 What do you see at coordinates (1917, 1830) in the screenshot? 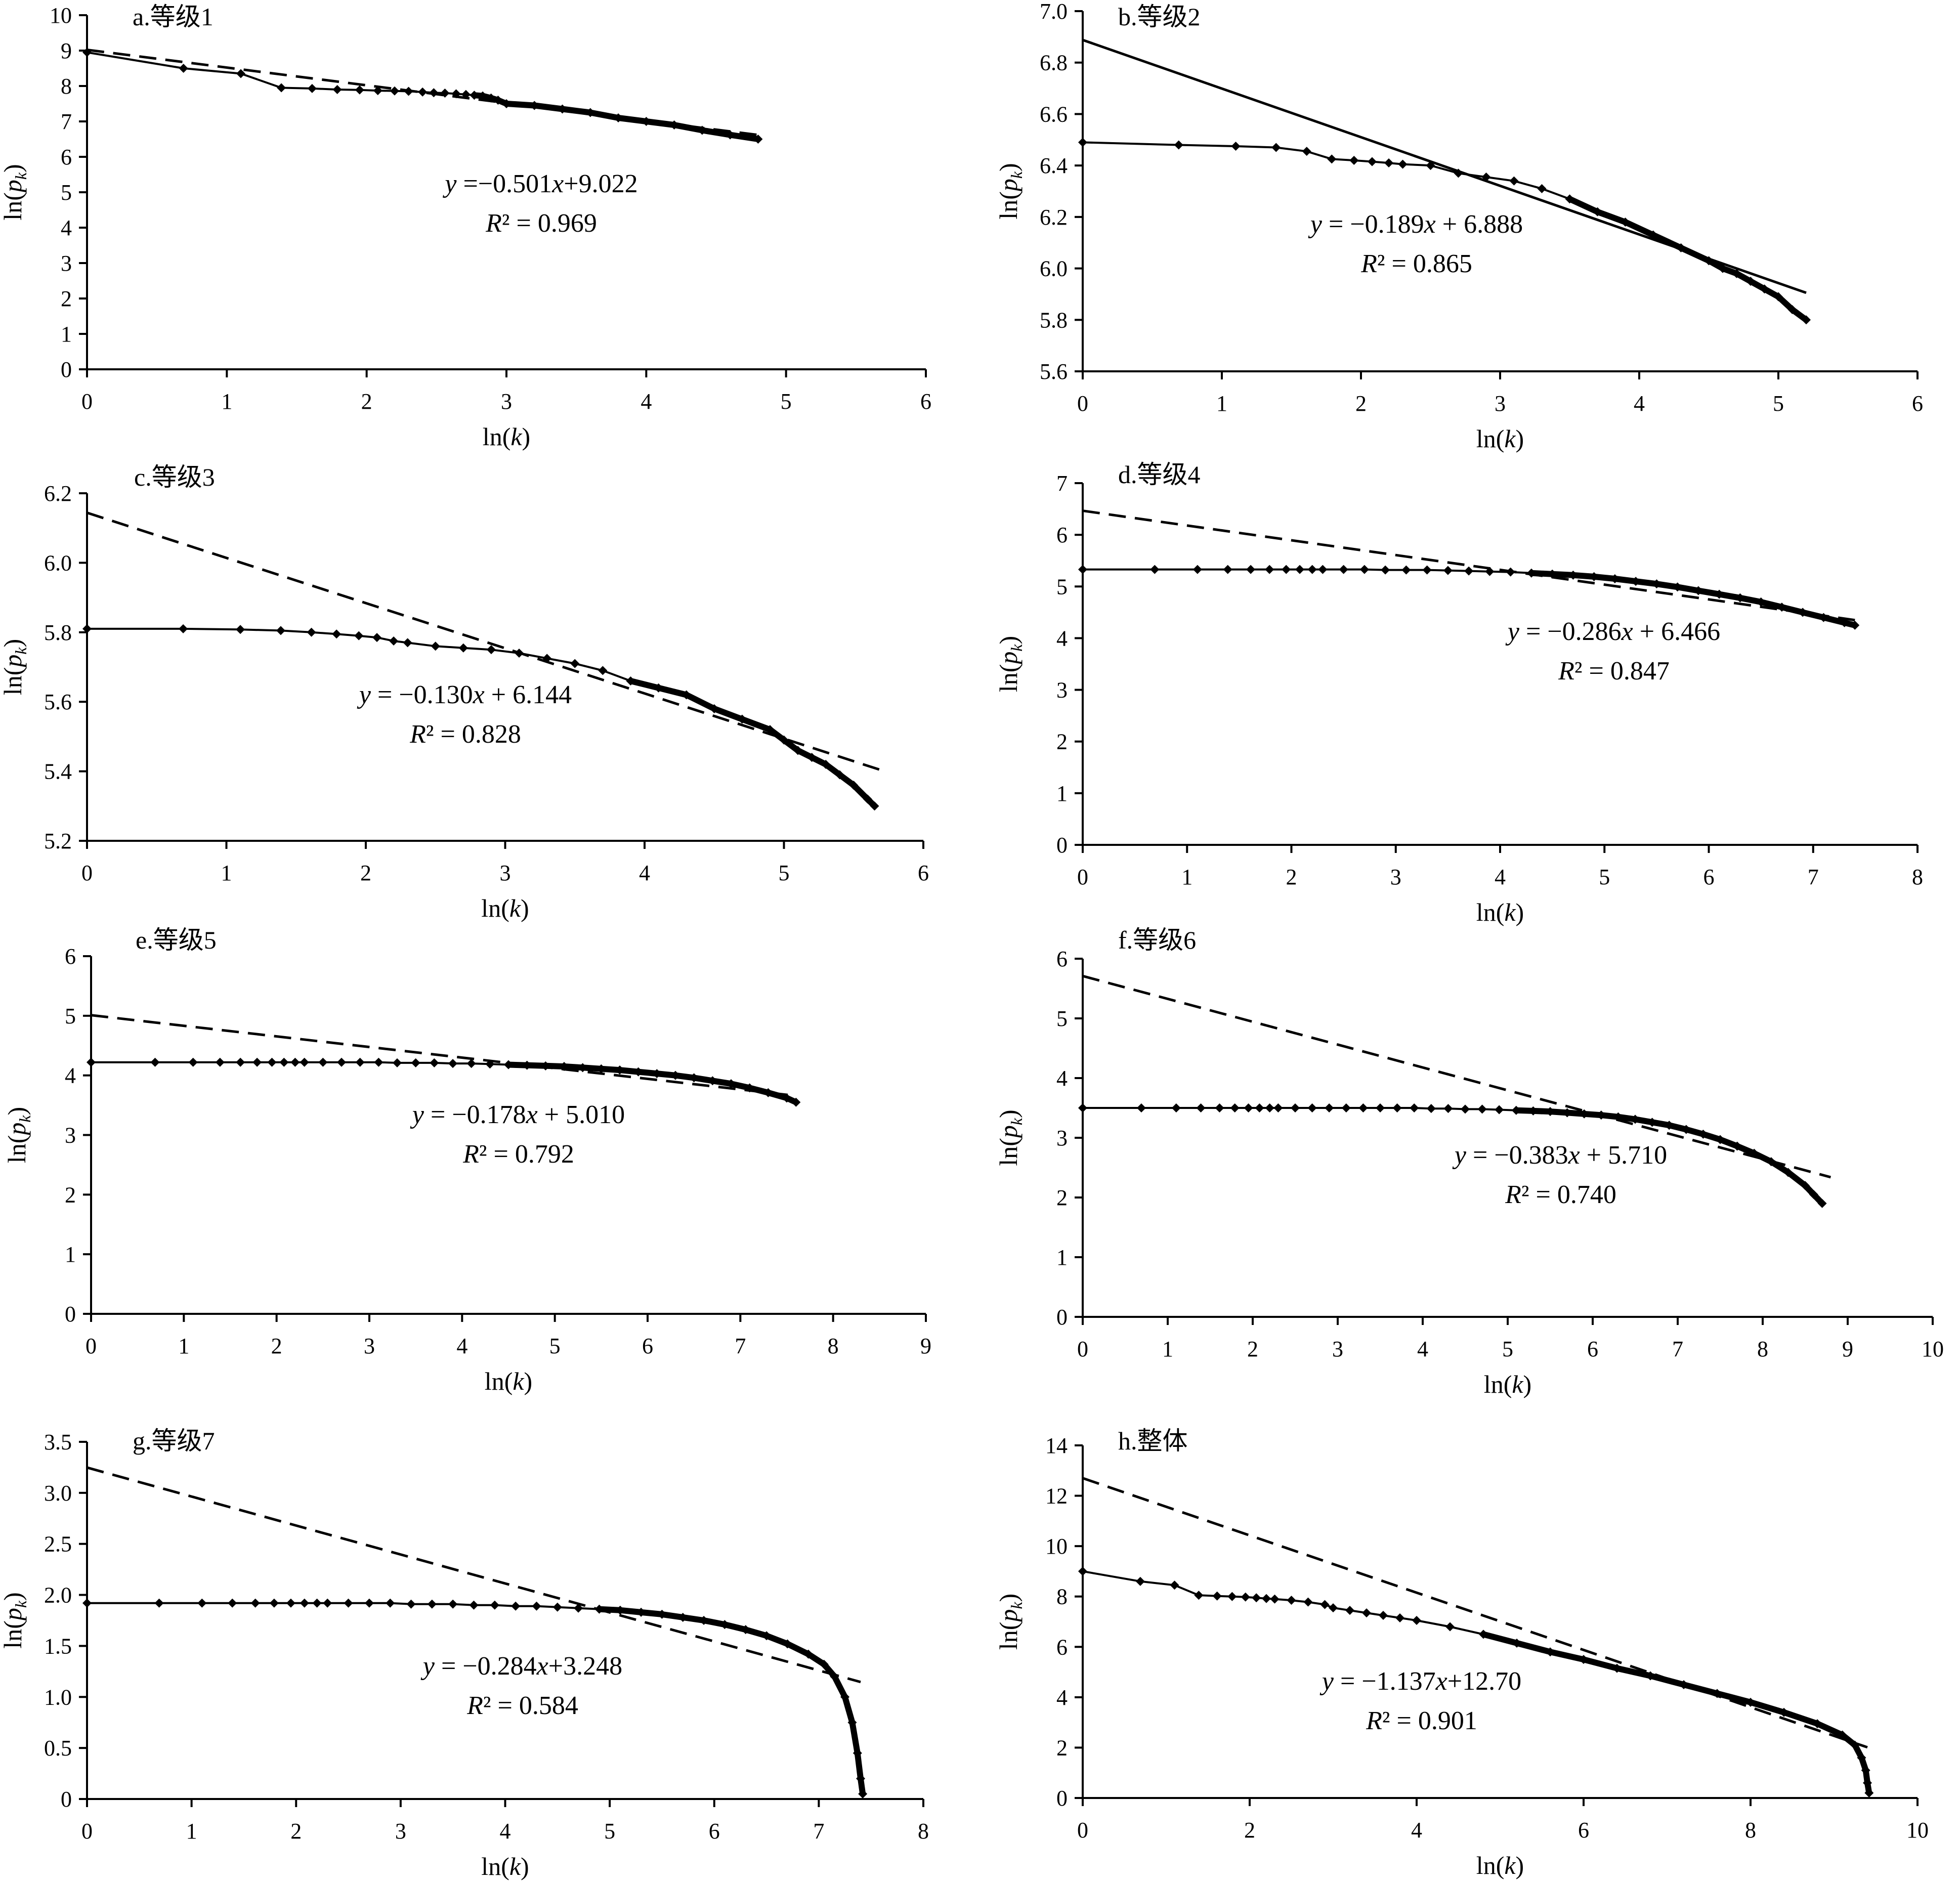
I see `x-tick-label: 10` at bounding box center [1917, 1830].